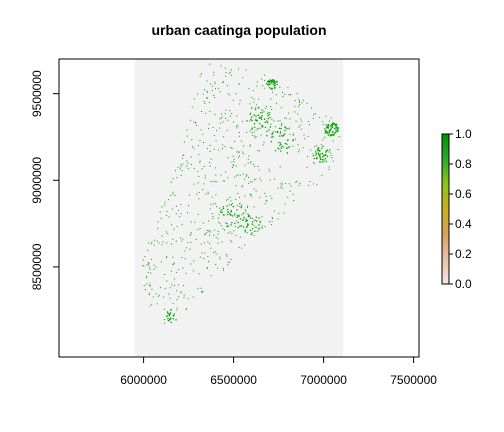 The height and width of the screenshot is (432, 504). Describe the element at coordinates (37, 180) in the screenshot. I see `y-tick-label: 9000000` at that location.